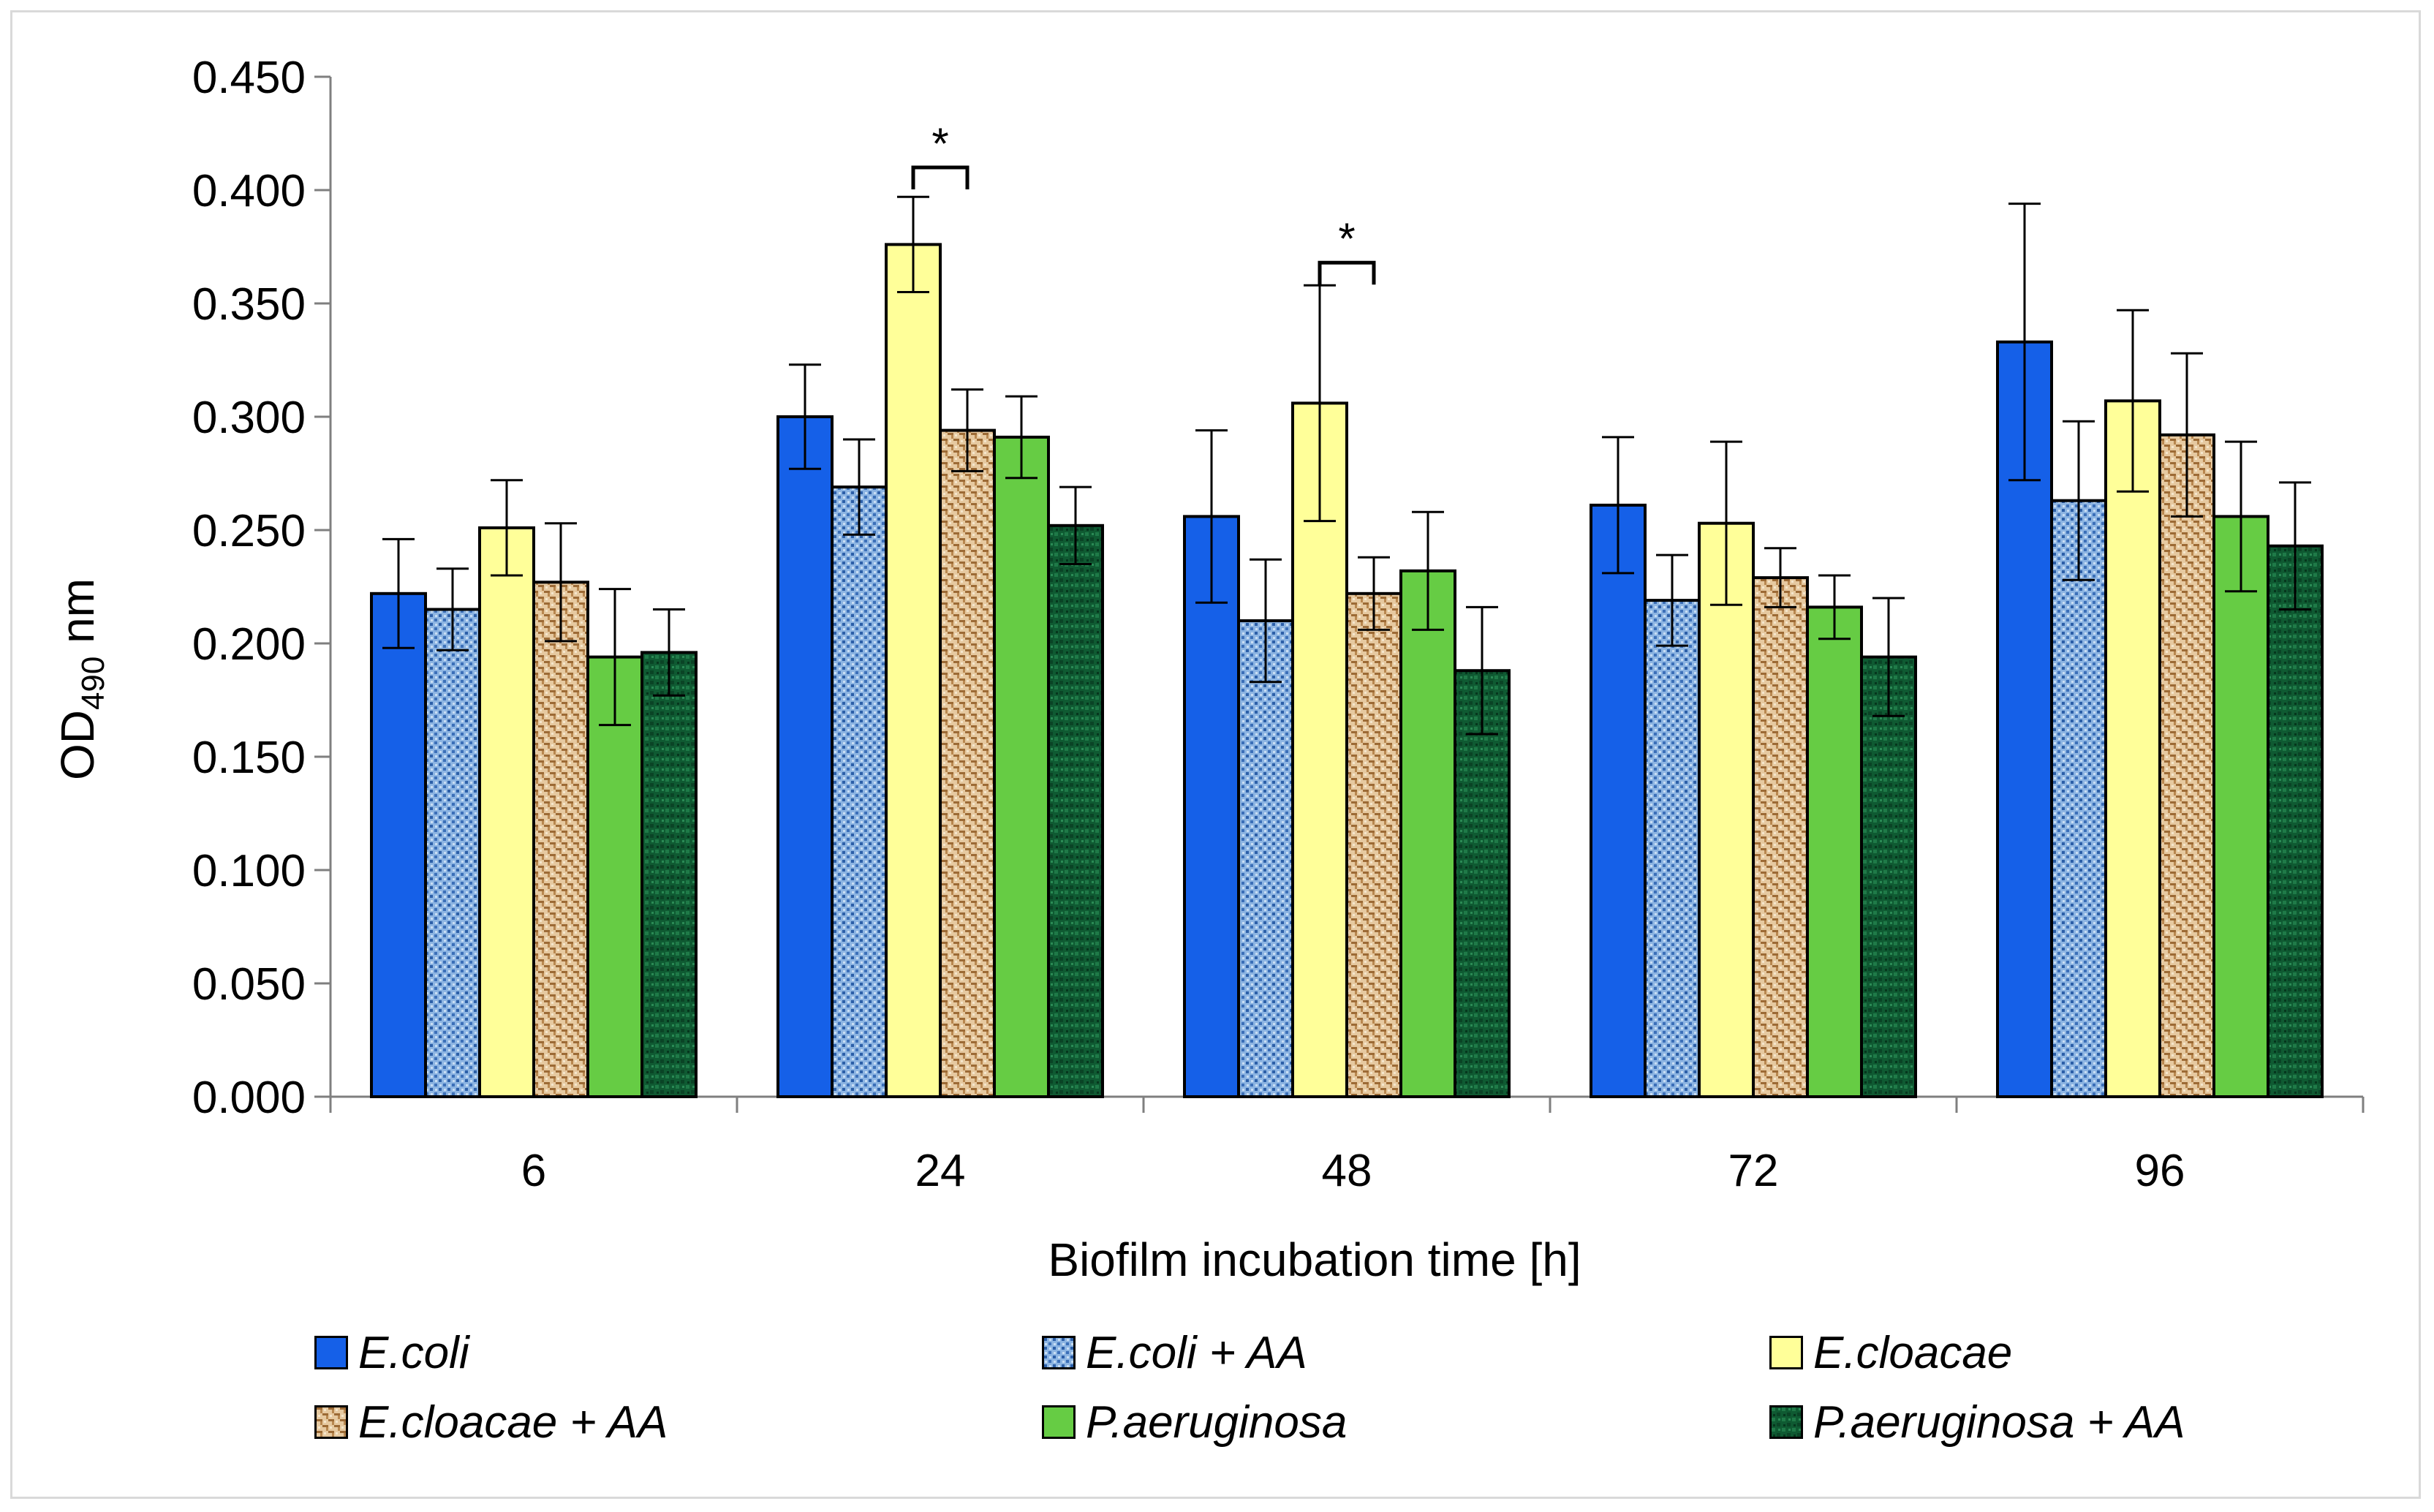 Image resolution: width=2434 pixels, height=1512 pixels. What do you see at coordinates (1217, 1422) in the screenshot?
I see `legend-label: P.aeruginosa` at bounding box center [1217, 1422].